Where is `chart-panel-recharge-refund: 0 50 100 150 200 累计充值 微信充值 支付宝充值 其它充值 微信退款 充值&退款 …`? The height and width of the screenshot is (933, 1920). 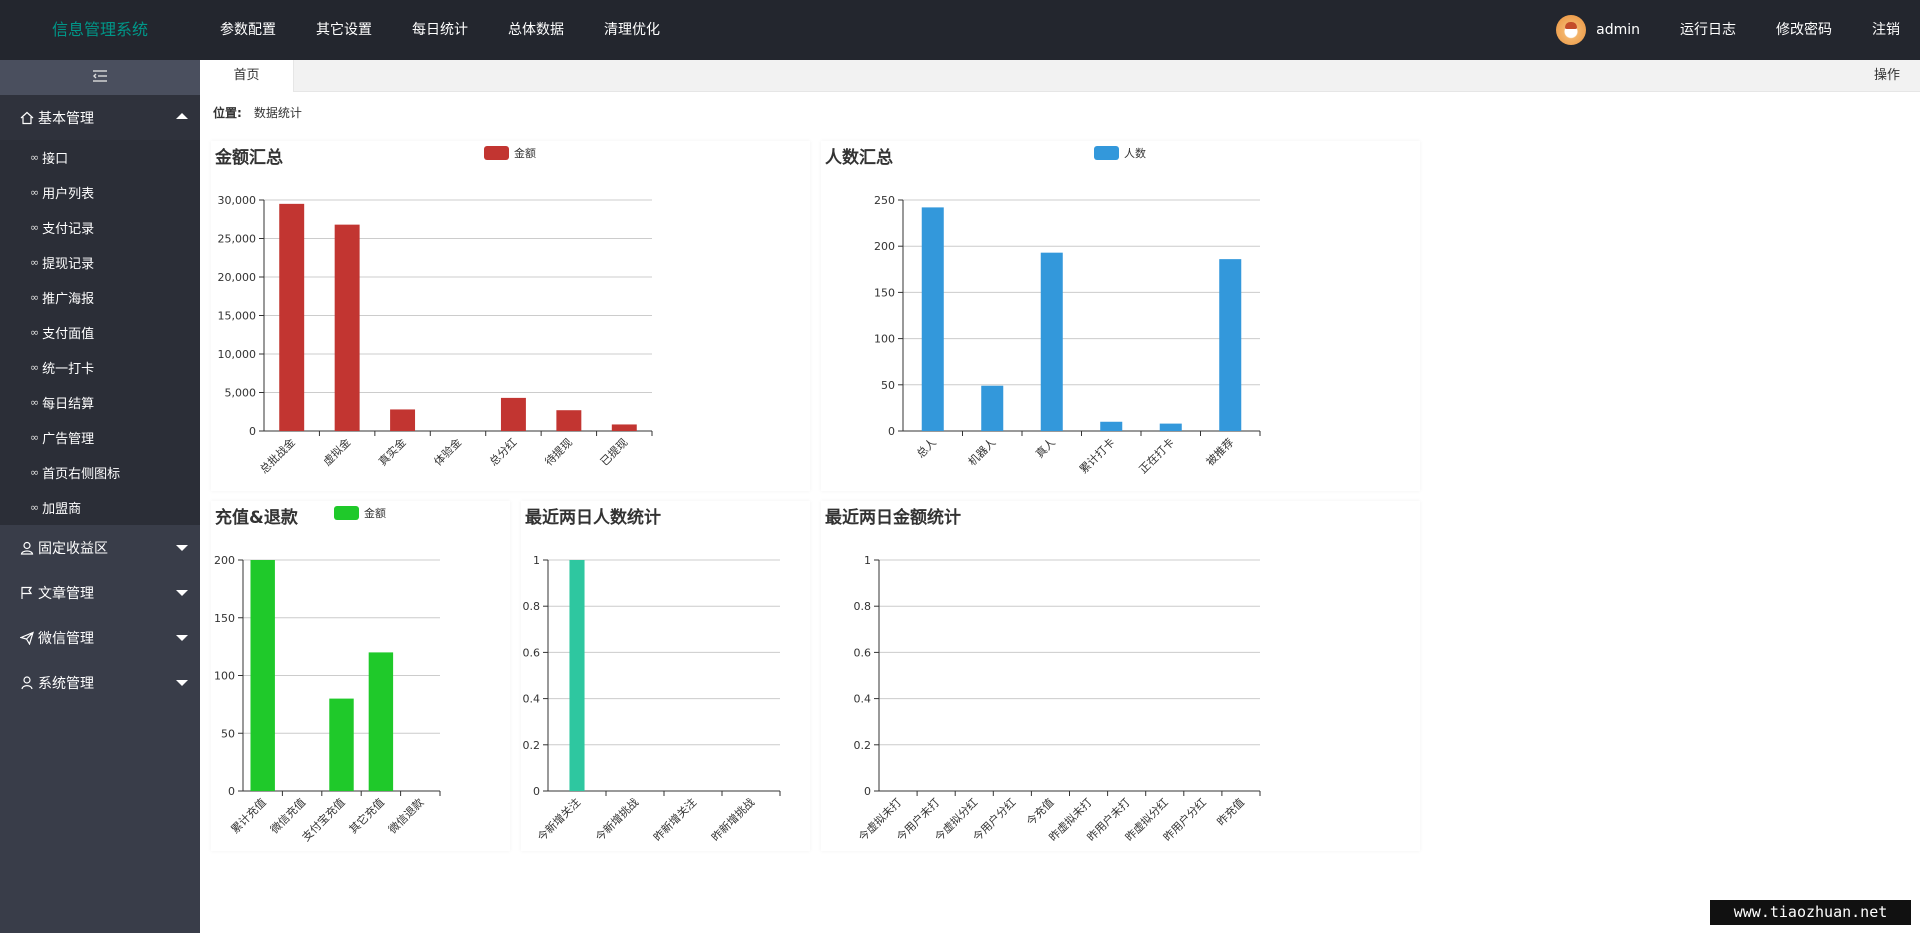
chart-panel-recharge-refund: 0 50 100 150 200 累计充值 微信充值 支付宝充值 其它充值 微信退款 充值&退款 … is located at coordinates (360, 676).